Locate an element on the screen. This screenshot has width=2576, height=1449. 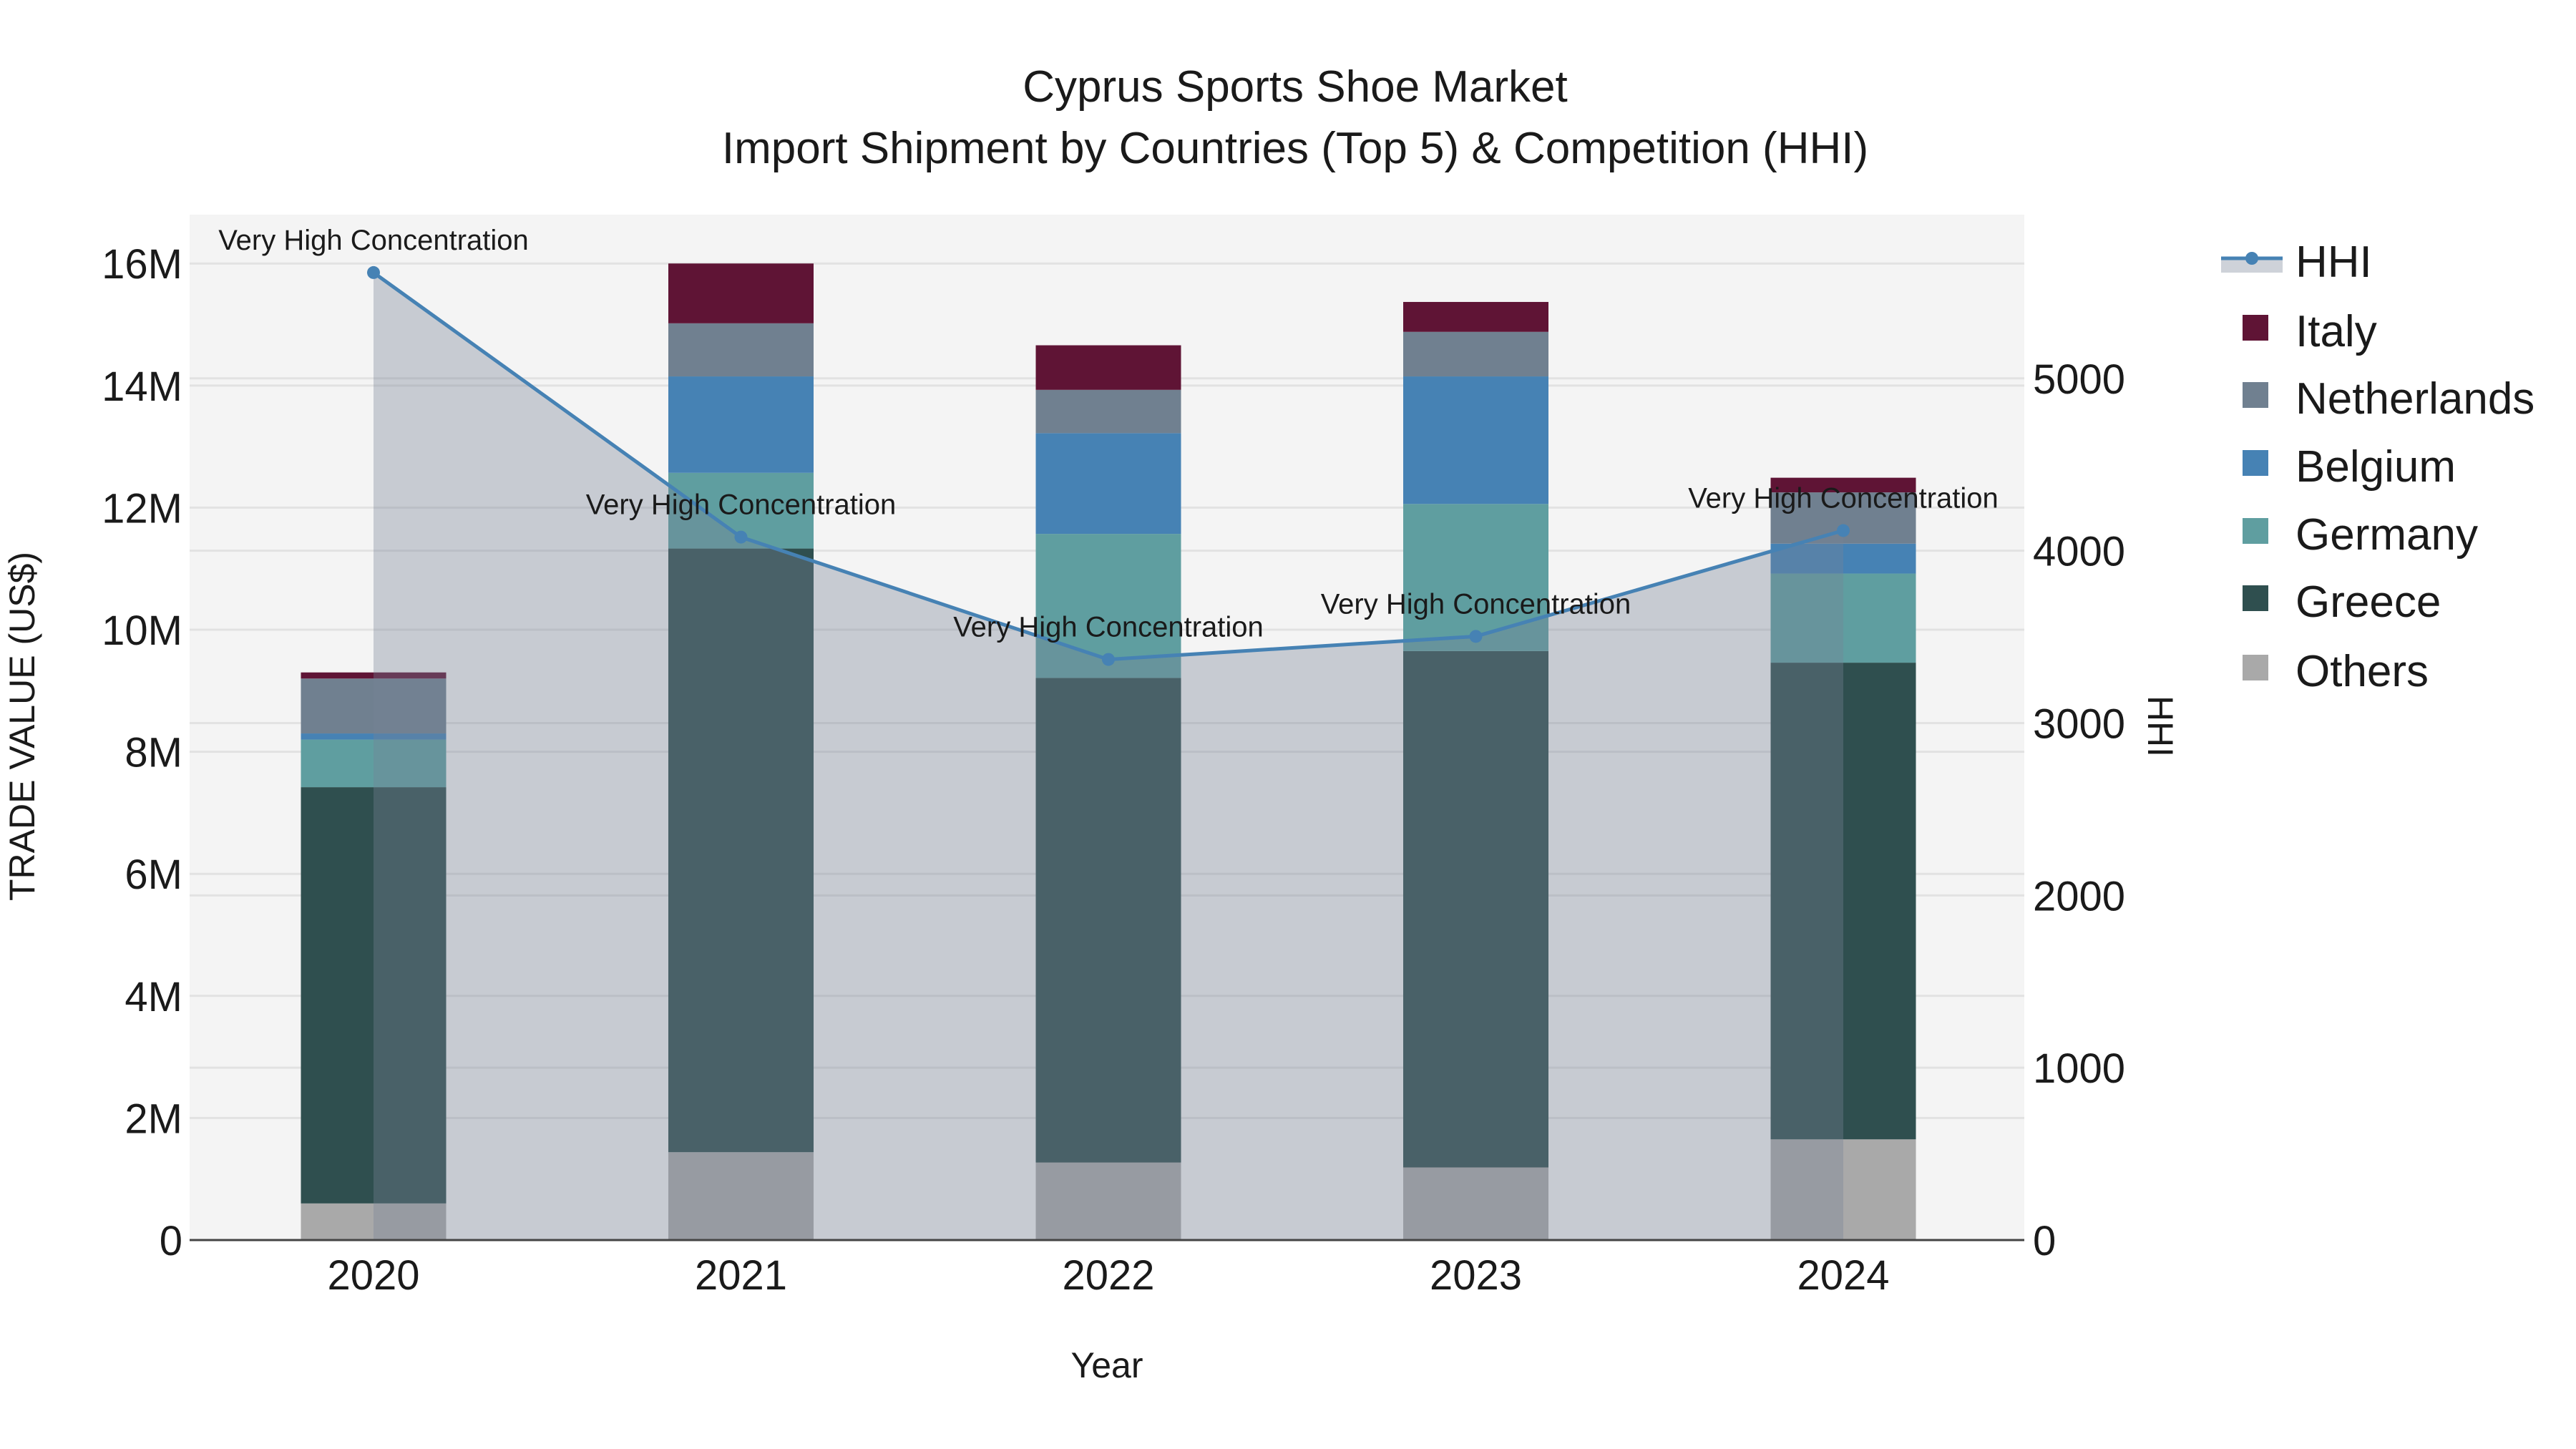
y-tick-label: 8M is located at coordinates (153, 753).